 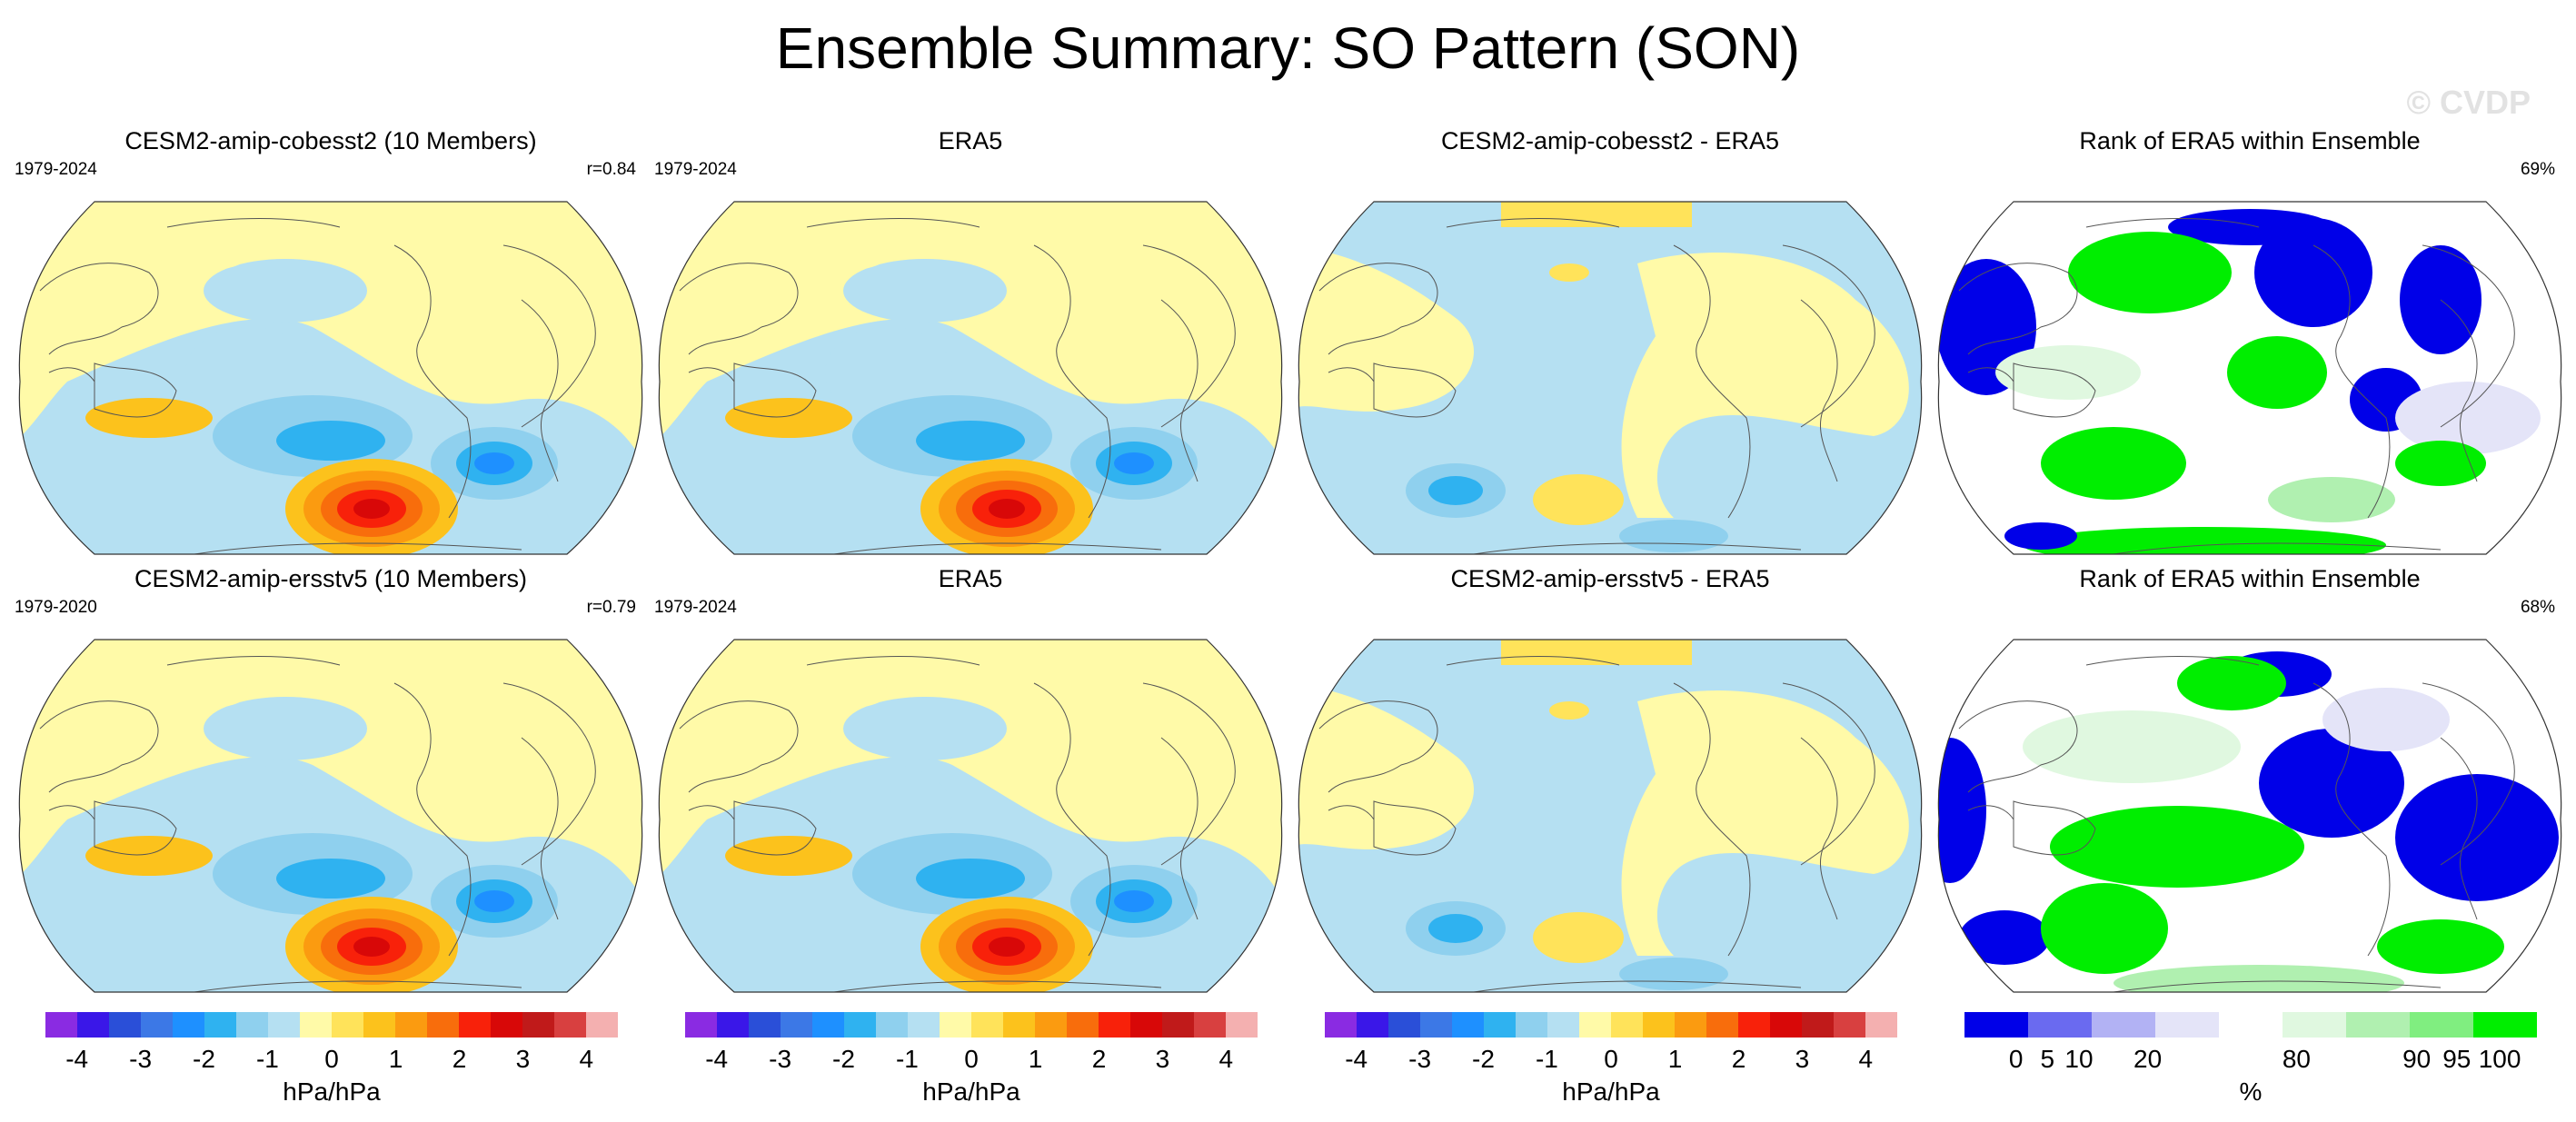 What do you see at coordinates (267, 1059) in the screenshot?
I see `colorbar-tick-label: -1` at bounding box center [267, 1059].